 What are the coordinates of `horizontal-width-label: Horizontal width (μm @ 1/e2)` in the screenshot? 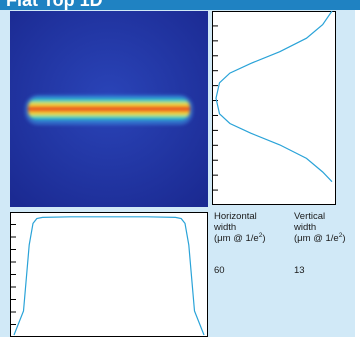 It's located at (240, 227).